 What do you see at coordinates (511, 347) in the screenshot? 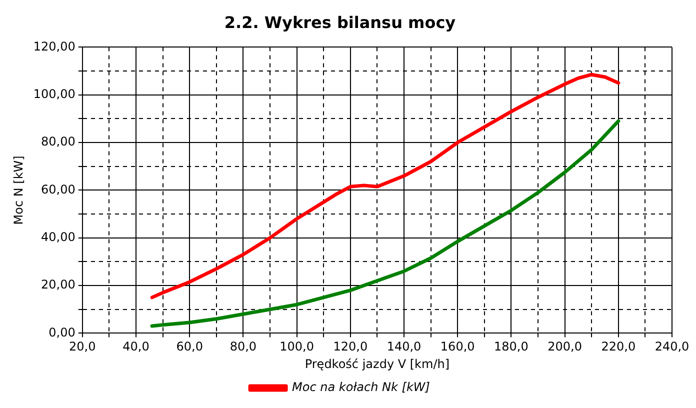
I see `x-tick-label: 180,0` at bounding box center [511, 347].